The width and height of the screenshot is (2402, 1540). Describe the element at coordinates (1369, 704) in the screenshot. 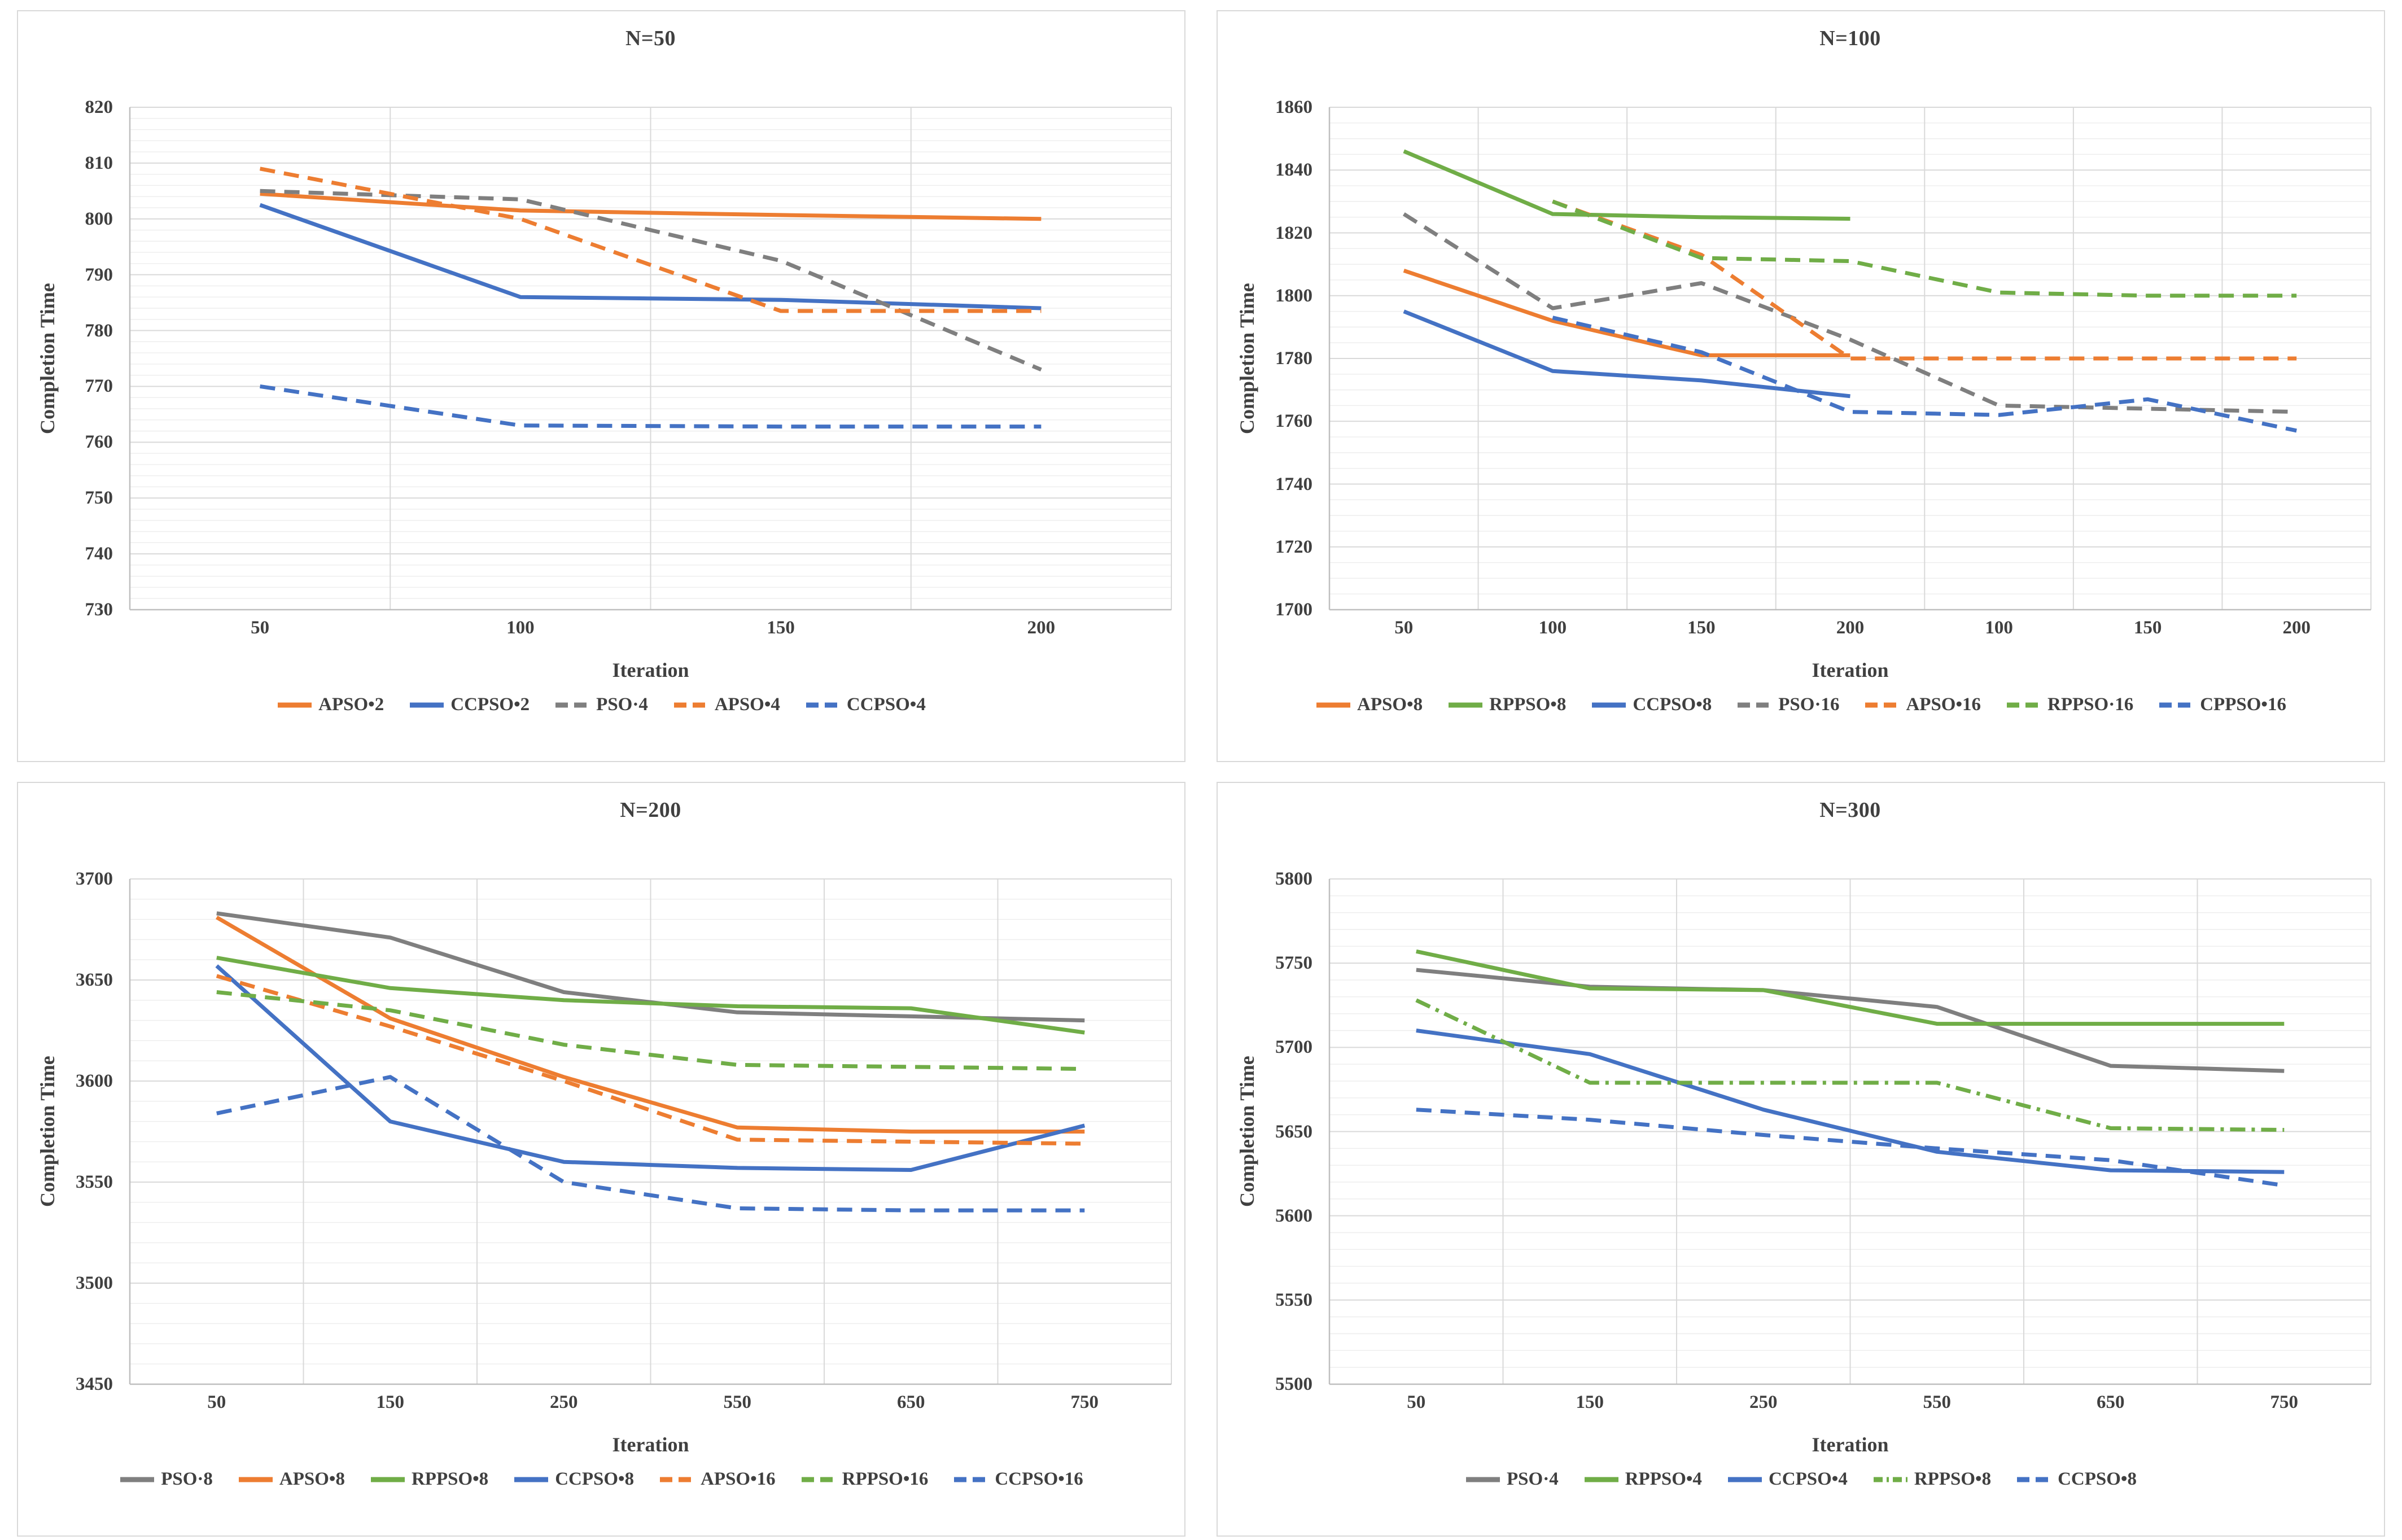

I see `legend-item-apso-8: APSO•8` at that location.